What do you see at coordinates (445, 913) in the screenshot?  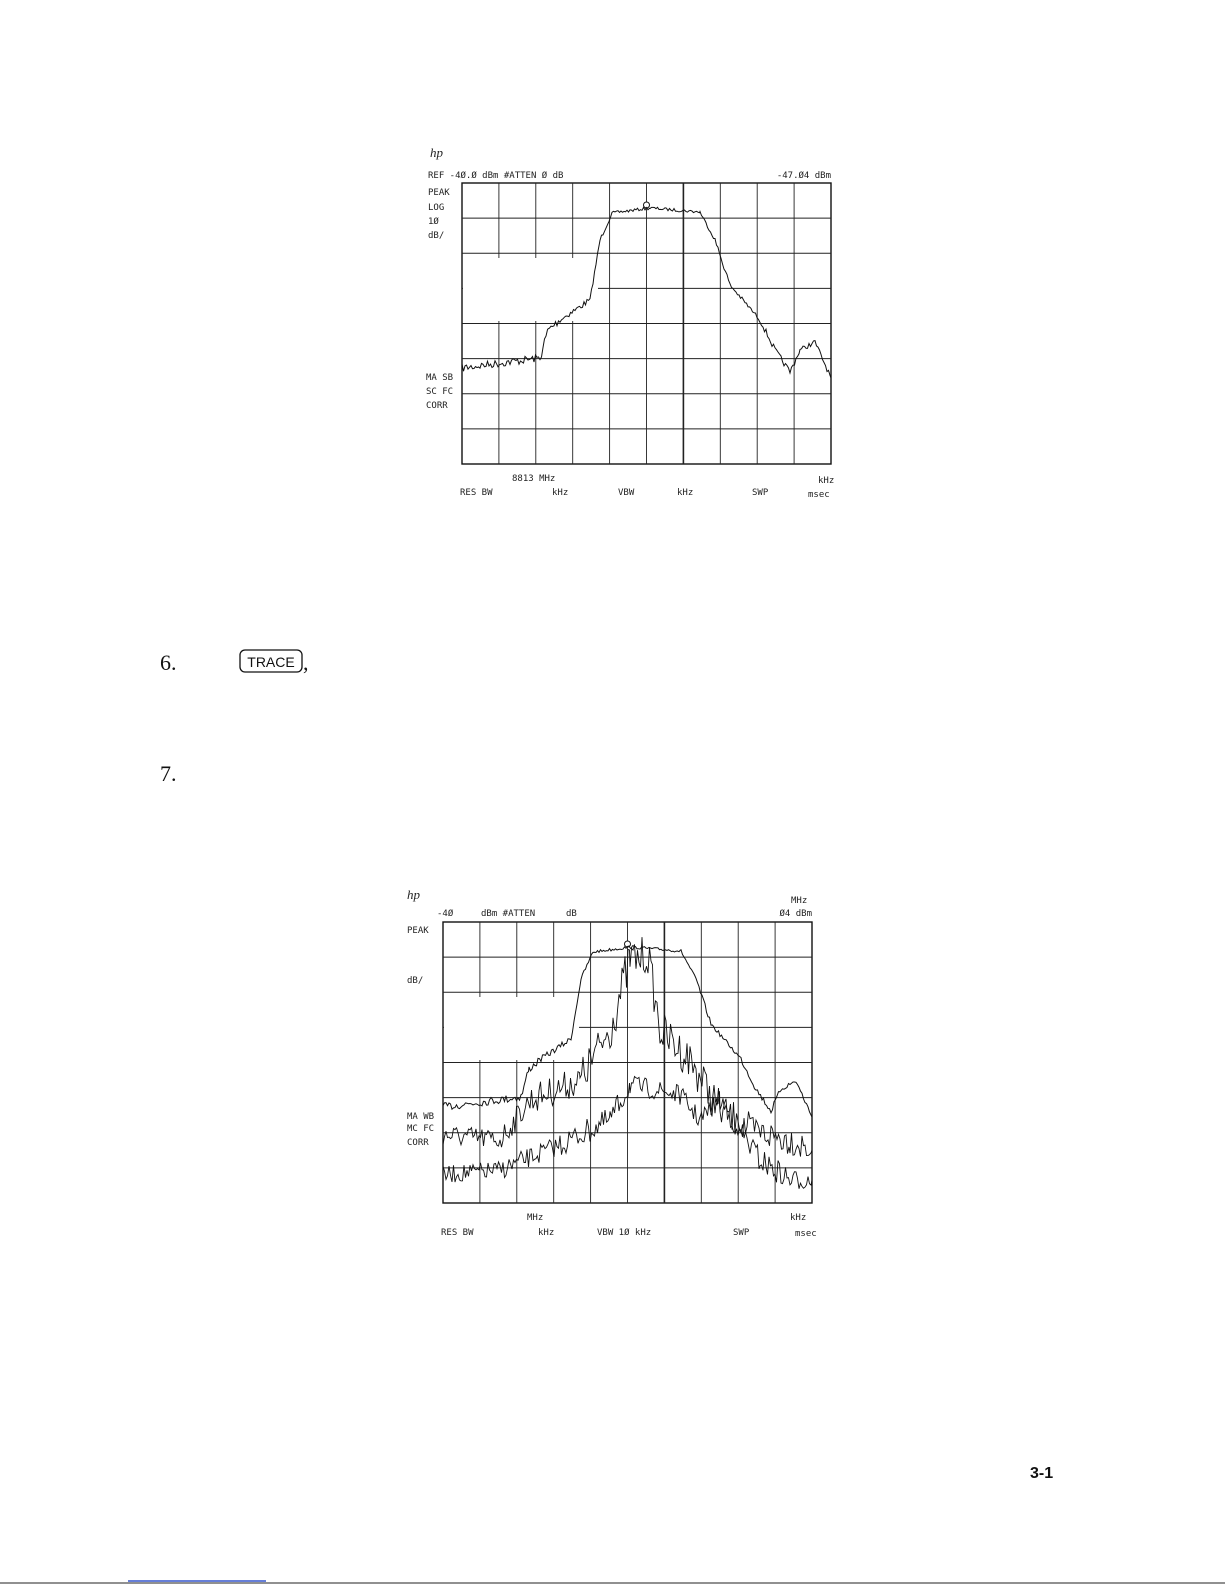 I see `ref-line: -4Ø` at bounding box center [445, 913].